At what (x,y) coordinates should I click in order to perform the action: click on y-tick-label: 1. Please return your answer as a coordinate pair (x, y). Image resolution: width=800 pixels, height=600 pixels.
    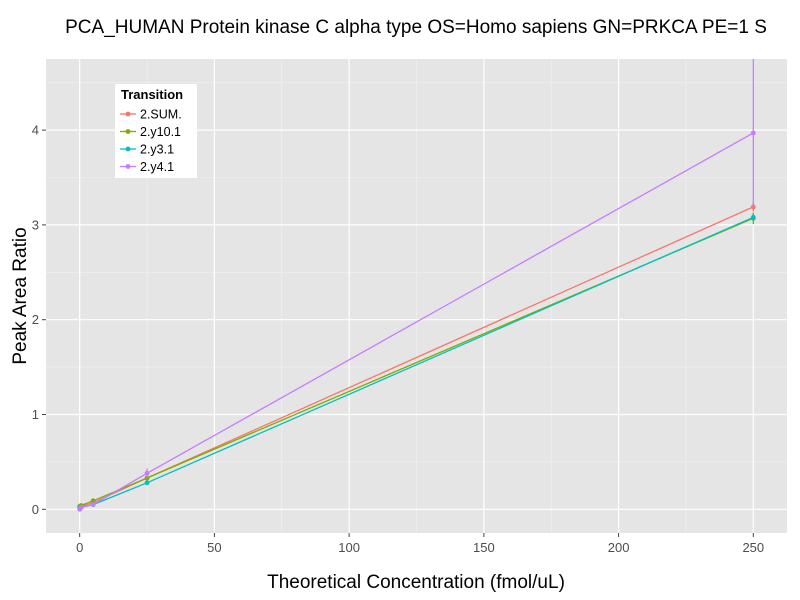
    Looking at the image, I should click on (35, 414).